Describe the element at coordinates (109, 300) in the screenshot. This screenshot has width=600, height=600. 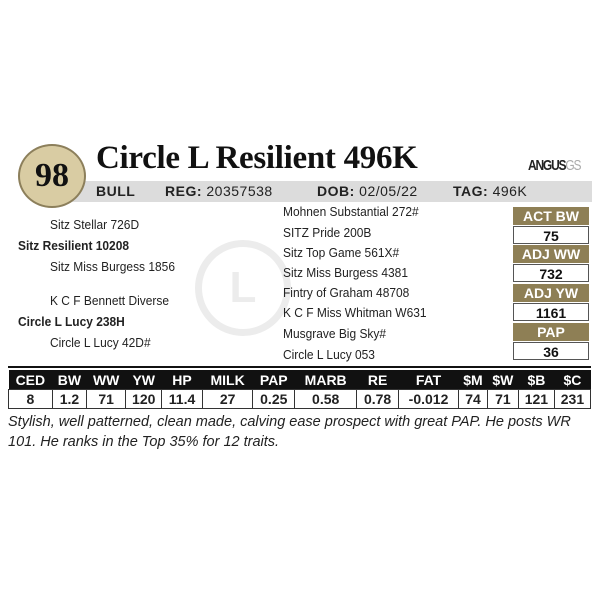
I see `pedigree-dam-sire: K C F Bennett Diverse` at that location.